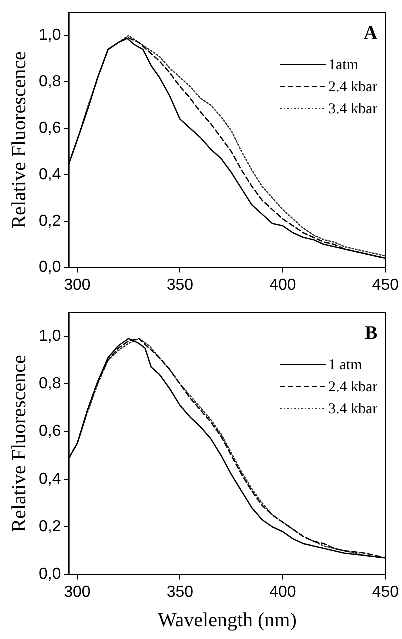  What do you see at coordinates (371, 333) in the screenshot?
I see `annotation: B` at bounding box center [371, 333].